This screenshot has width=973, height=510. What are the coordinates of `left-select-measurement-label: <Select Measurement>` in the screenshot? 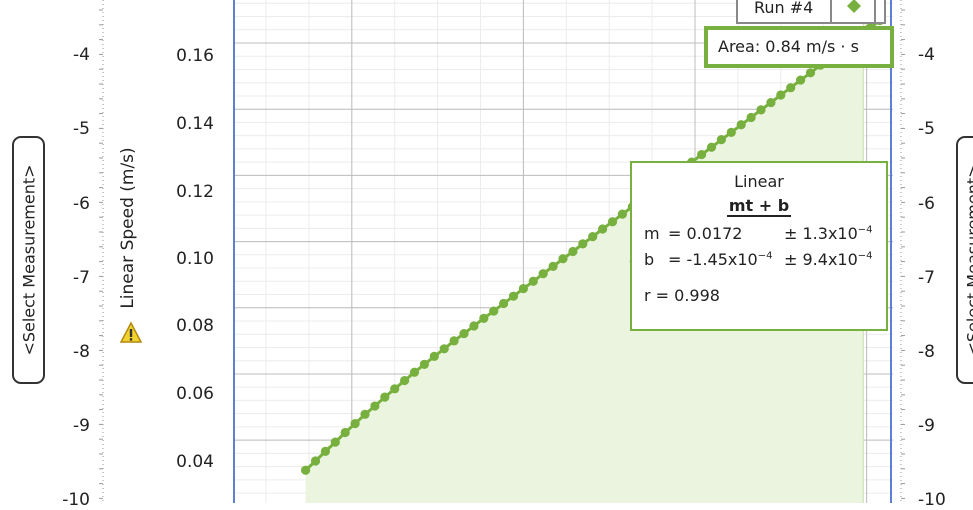 It's located at (28, 259).